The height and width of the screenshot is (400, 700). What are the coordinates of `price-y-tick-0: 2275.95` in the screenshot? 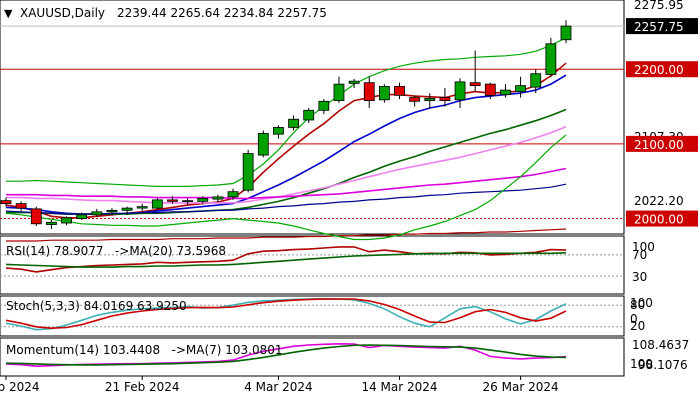 It's located at (659, 6).